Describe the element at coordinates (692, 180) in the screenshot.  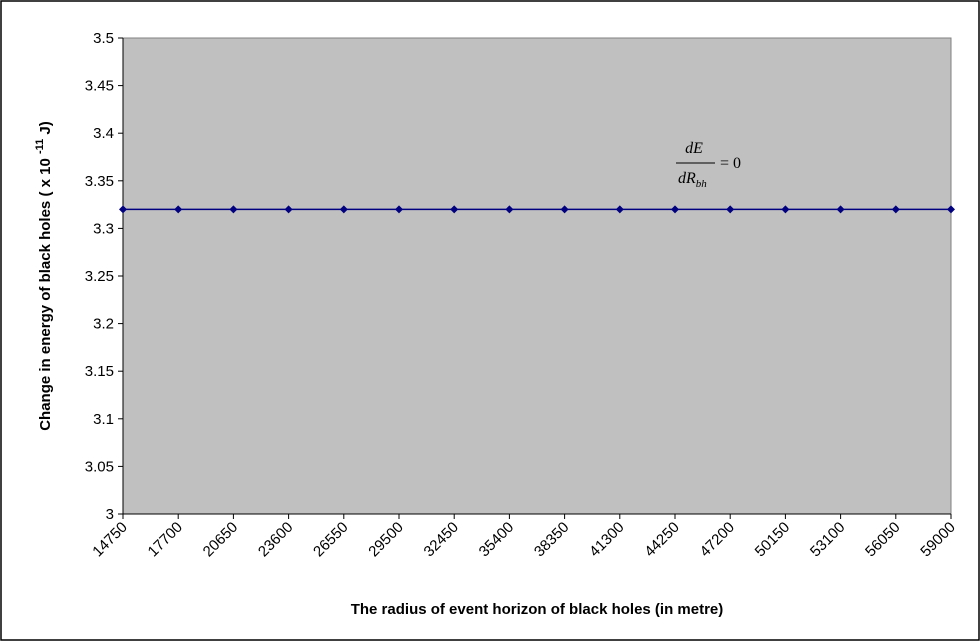
I see `annotation-denominator: dRbh` at that location.